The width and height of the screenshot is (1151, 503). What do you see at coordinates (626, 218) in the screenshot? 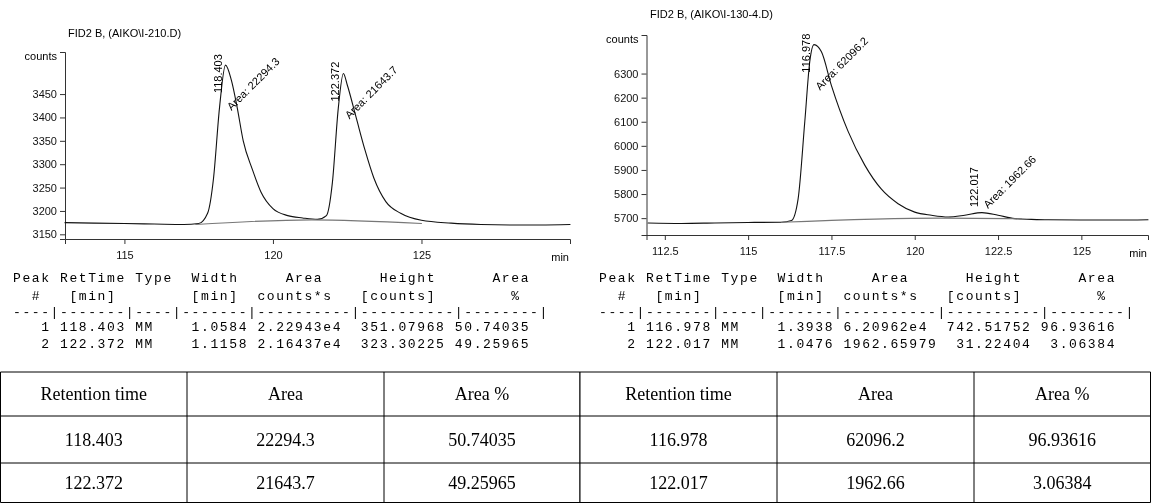
I see `y-tick-label: 5700` at bounding box center [626, 218].